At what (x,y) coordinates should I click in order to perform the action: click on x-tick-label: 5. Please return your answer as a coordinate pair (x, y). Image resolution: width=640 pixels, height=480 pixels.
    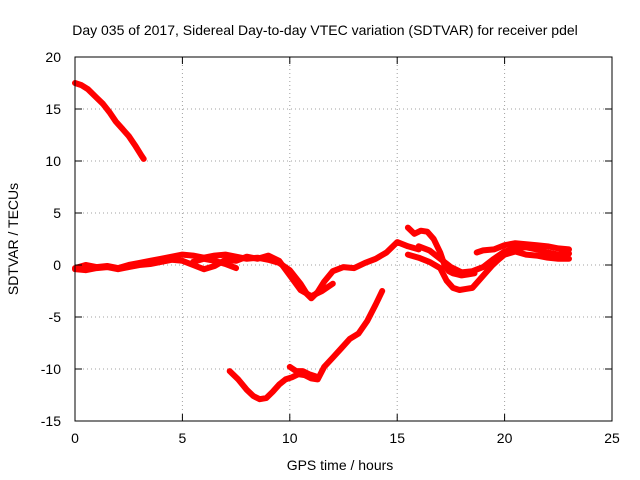
    Looking at the image, I should click on (183, 438).